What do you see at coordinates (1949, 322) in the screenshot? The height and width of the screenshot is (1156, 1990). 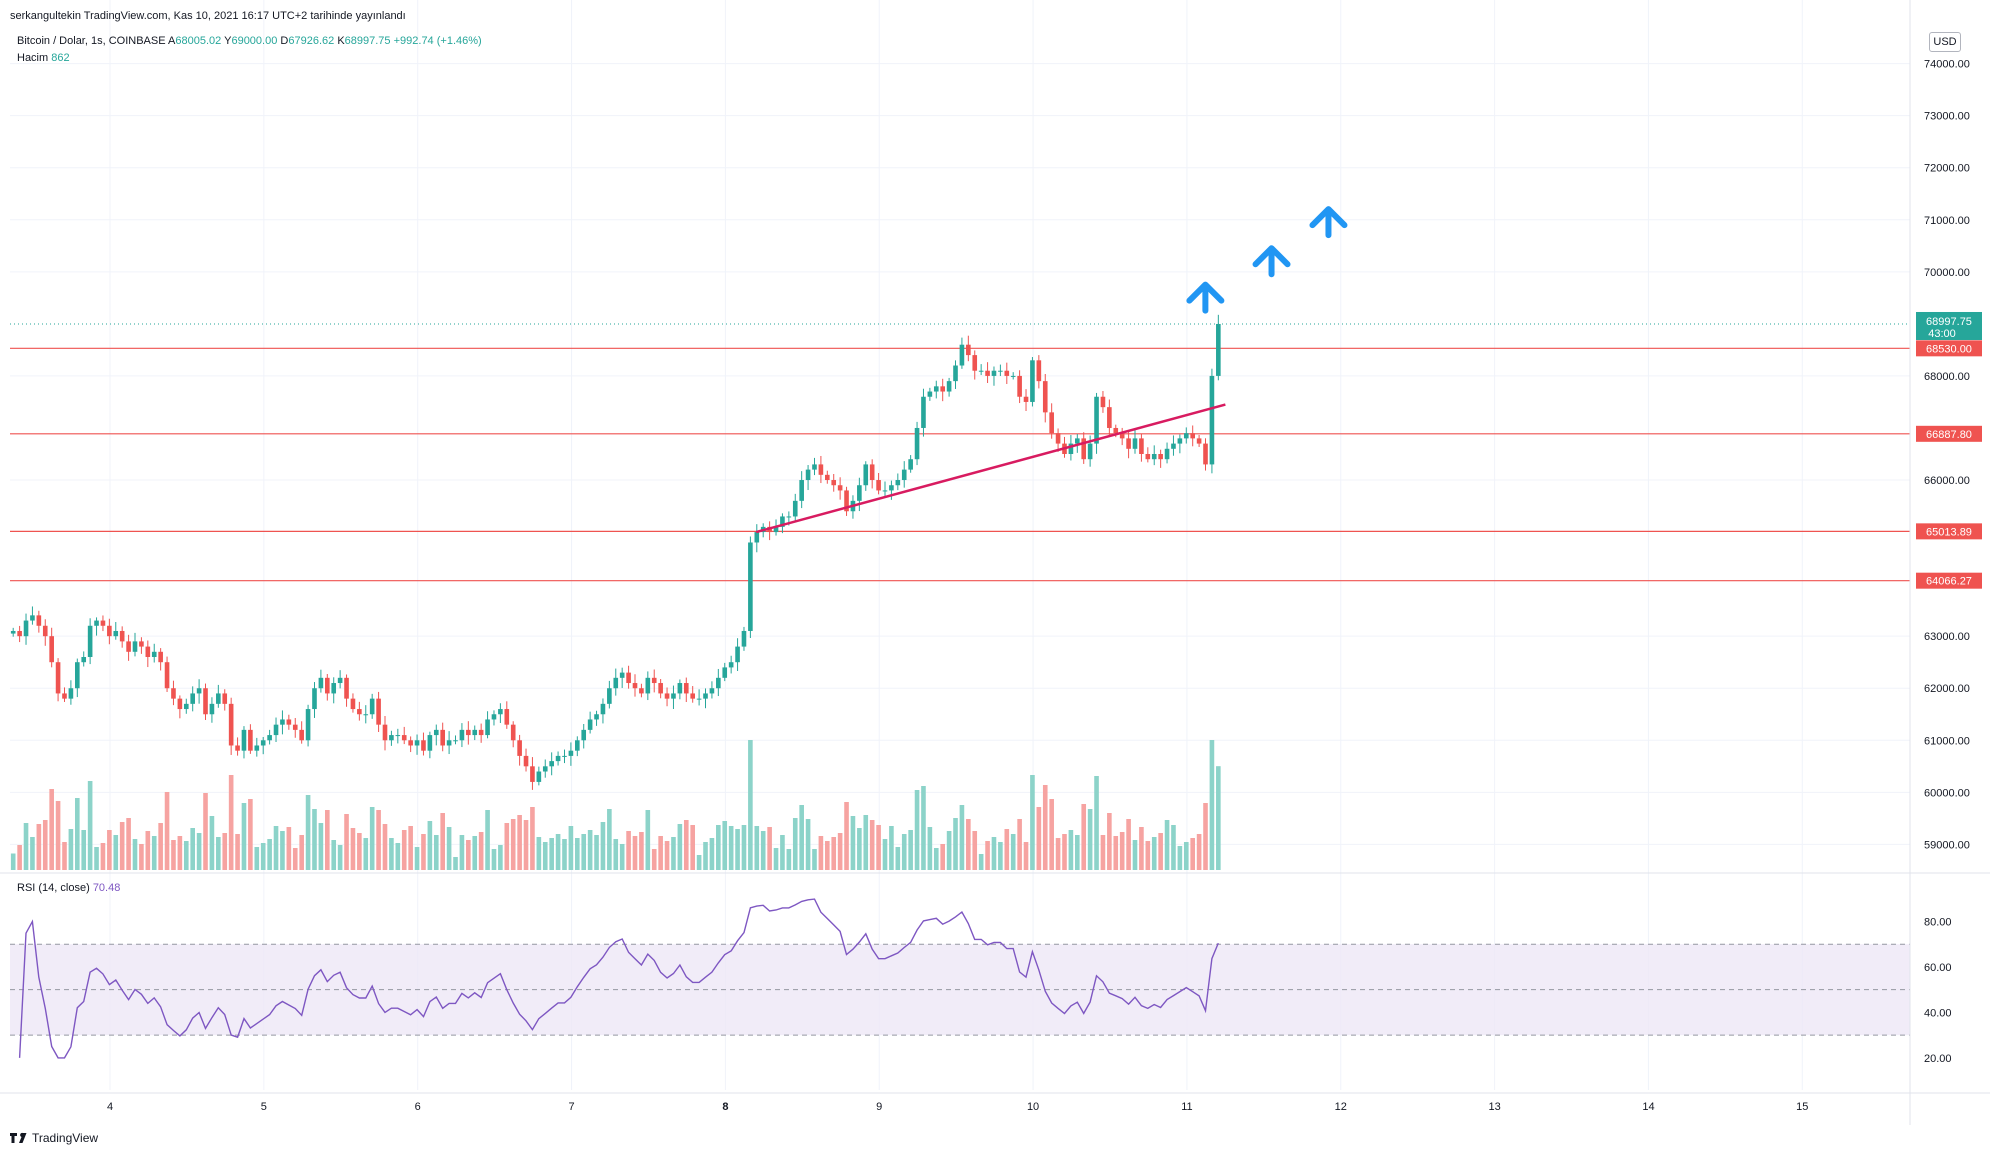 I see `last-price-text: 68997.75` at bounding box center [1949, 322].